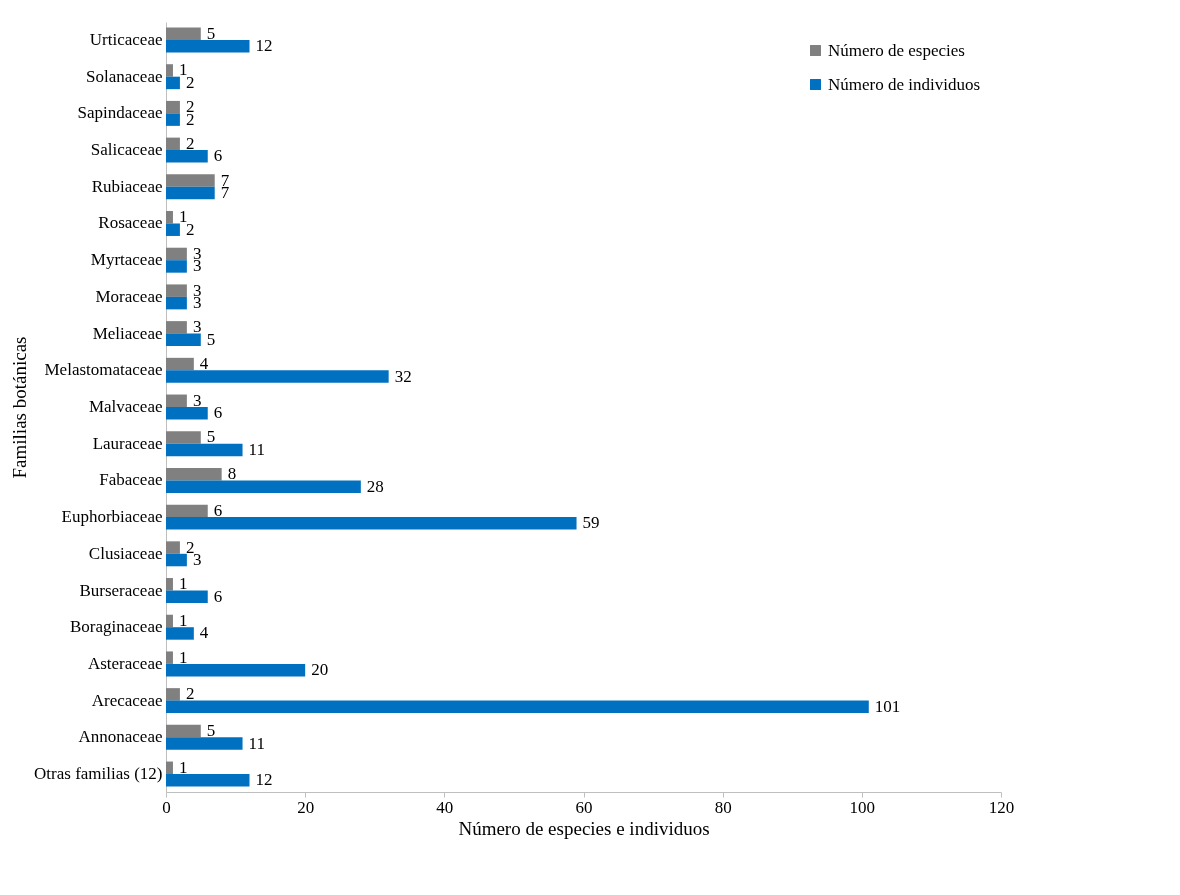 The height and width of the screenshot is (895, 1180). What do you see at coordinates (723, 807) in the screenshot?
I see `x-tick-label: 80` at bounding box center [723, 807].